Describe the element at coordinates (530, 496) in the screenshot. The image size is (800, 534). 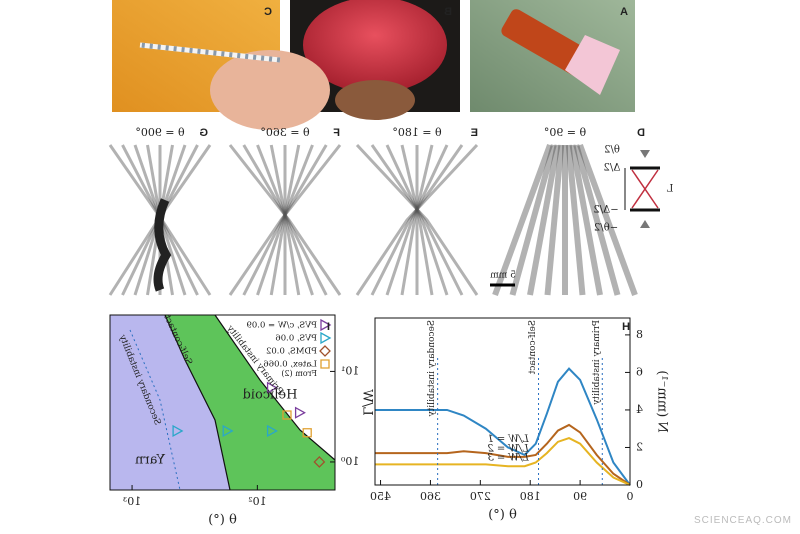
I see `x-tick-label: 180` at that location.